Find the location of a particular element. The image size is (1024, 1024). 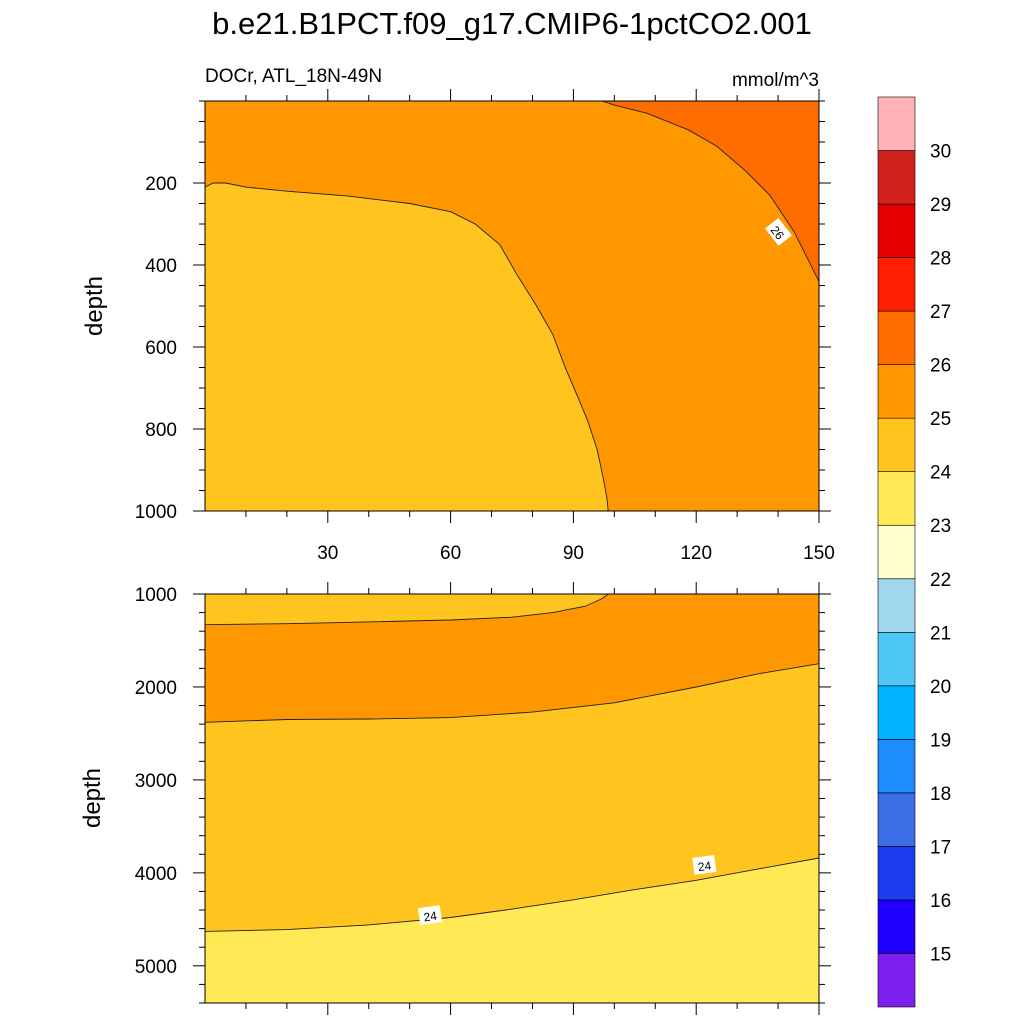

colorbar-label: 30 is located at coordinates (940, 152).